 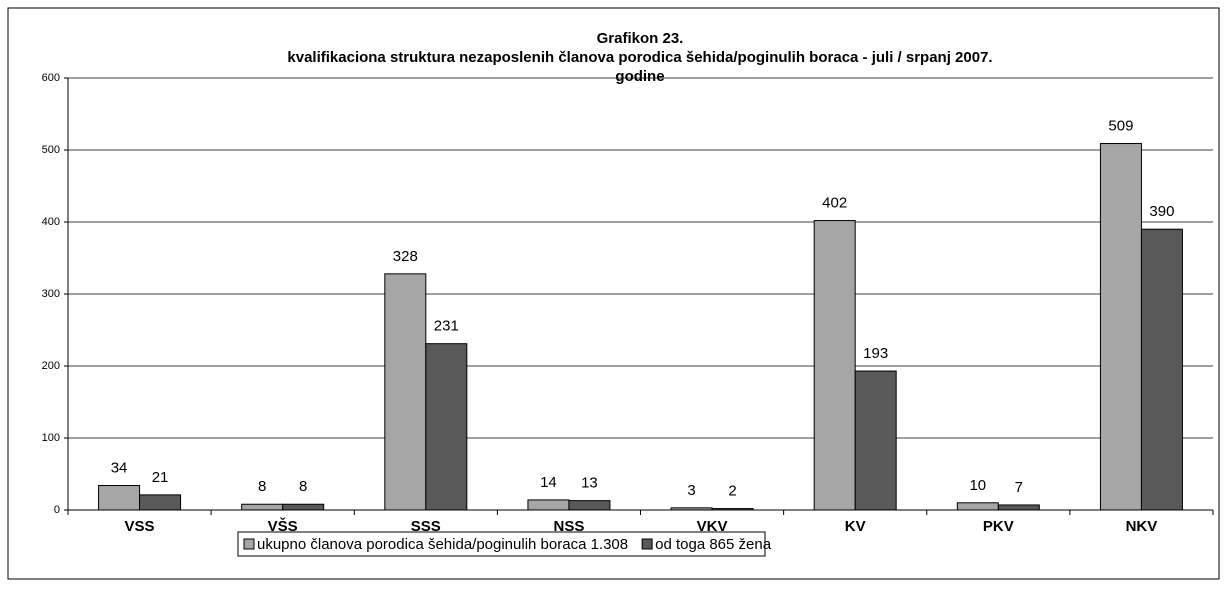 I want to click on y-tick-label: 200, so click(x=51, y=366).